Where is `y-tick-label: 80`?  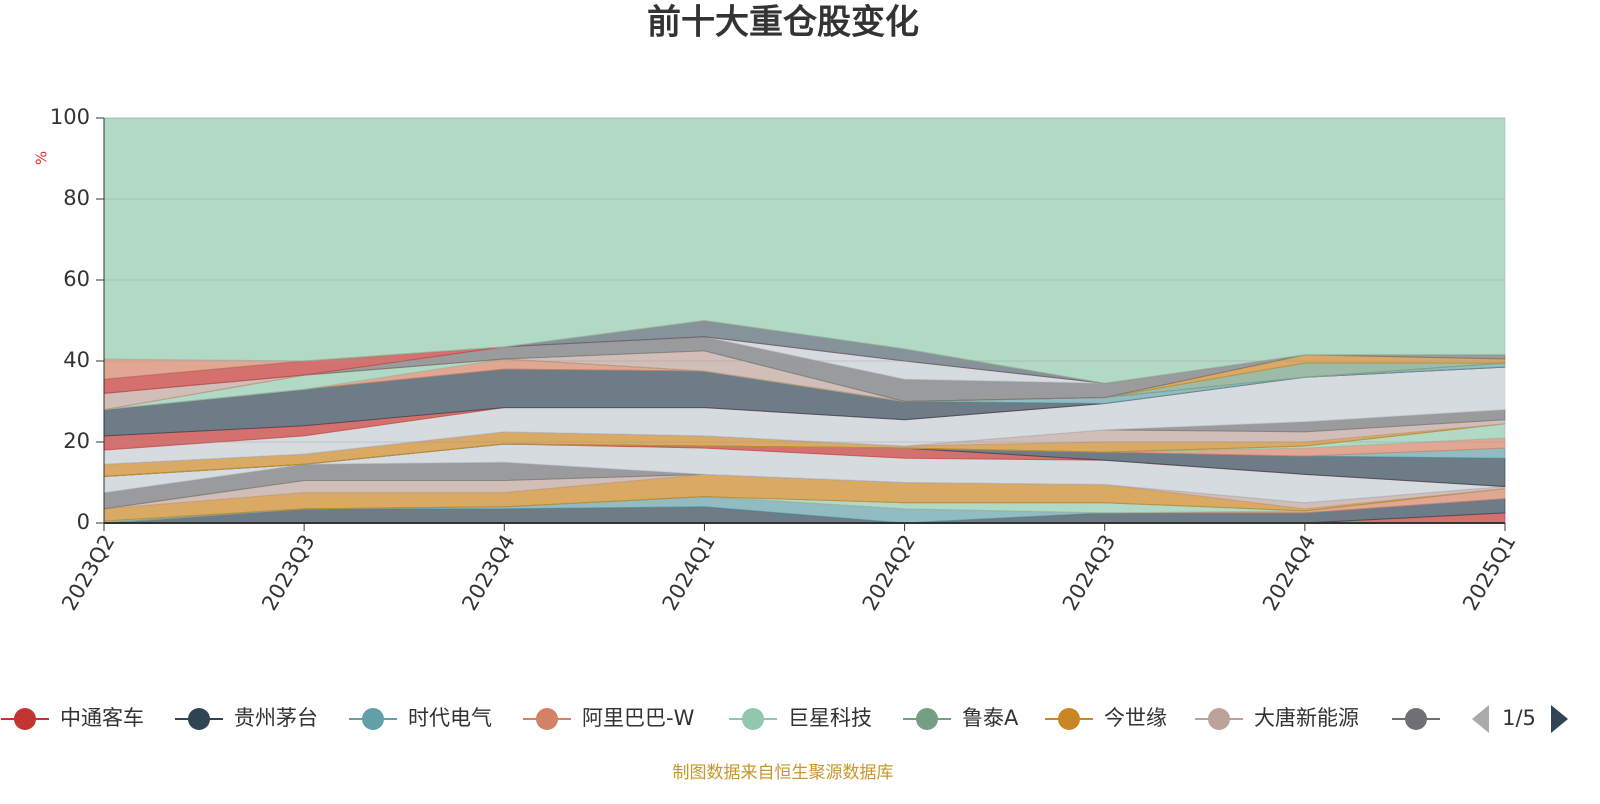 y-tick-label: 80 is located at coordinates (76, 198).